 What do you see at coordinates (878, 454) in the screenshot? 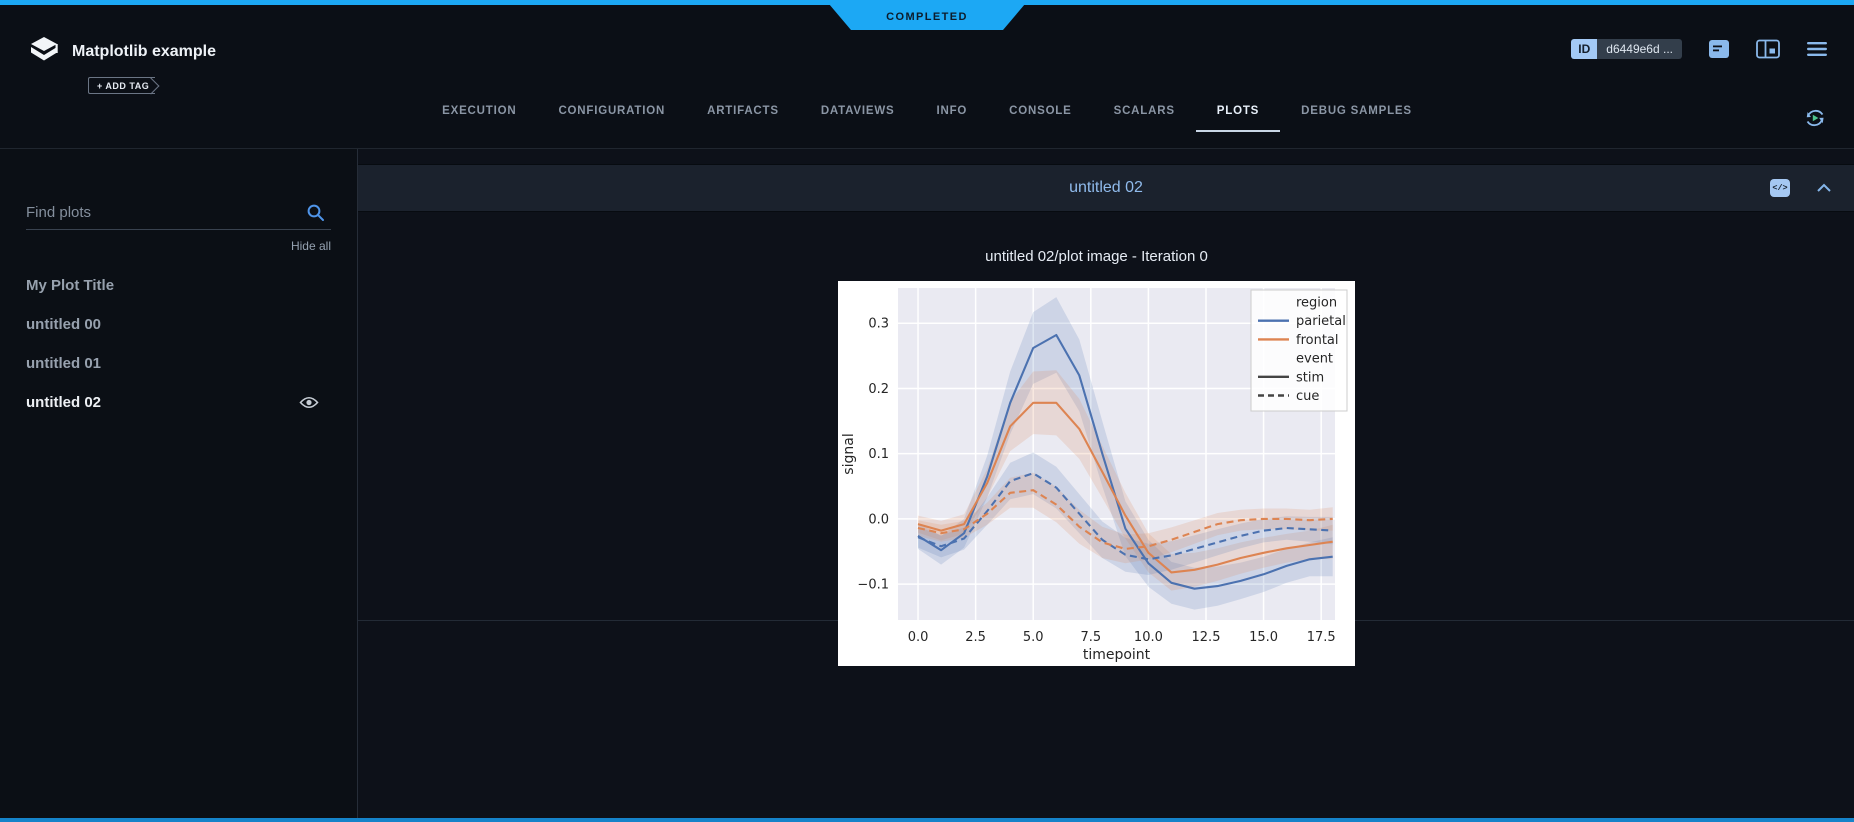
I see `svg-text: 0.1` at bounding box center [878, 454].